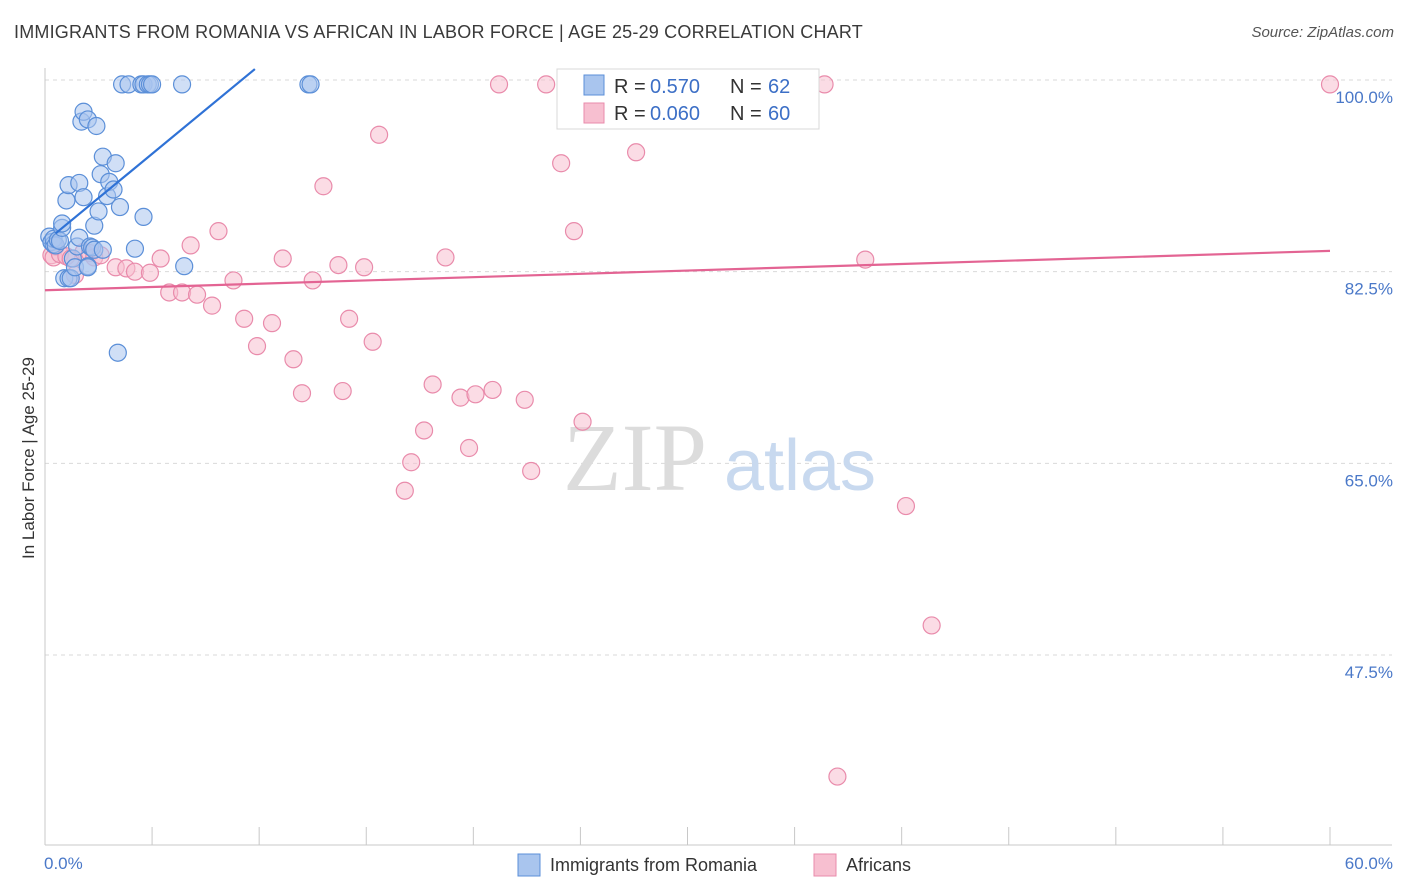 The width and height of the screenshot is (1406, 892). What do you see at coordinates (779, 114) in the screenshot?
I see `legend-n-value-africans: 60` at bounding box center [779, 114].